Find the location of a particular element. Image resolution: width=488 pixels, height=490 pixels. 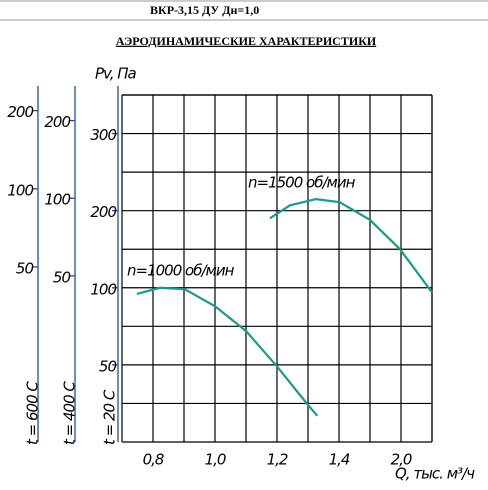

y-tick-label: 300 is located at coordinates (103, 135).